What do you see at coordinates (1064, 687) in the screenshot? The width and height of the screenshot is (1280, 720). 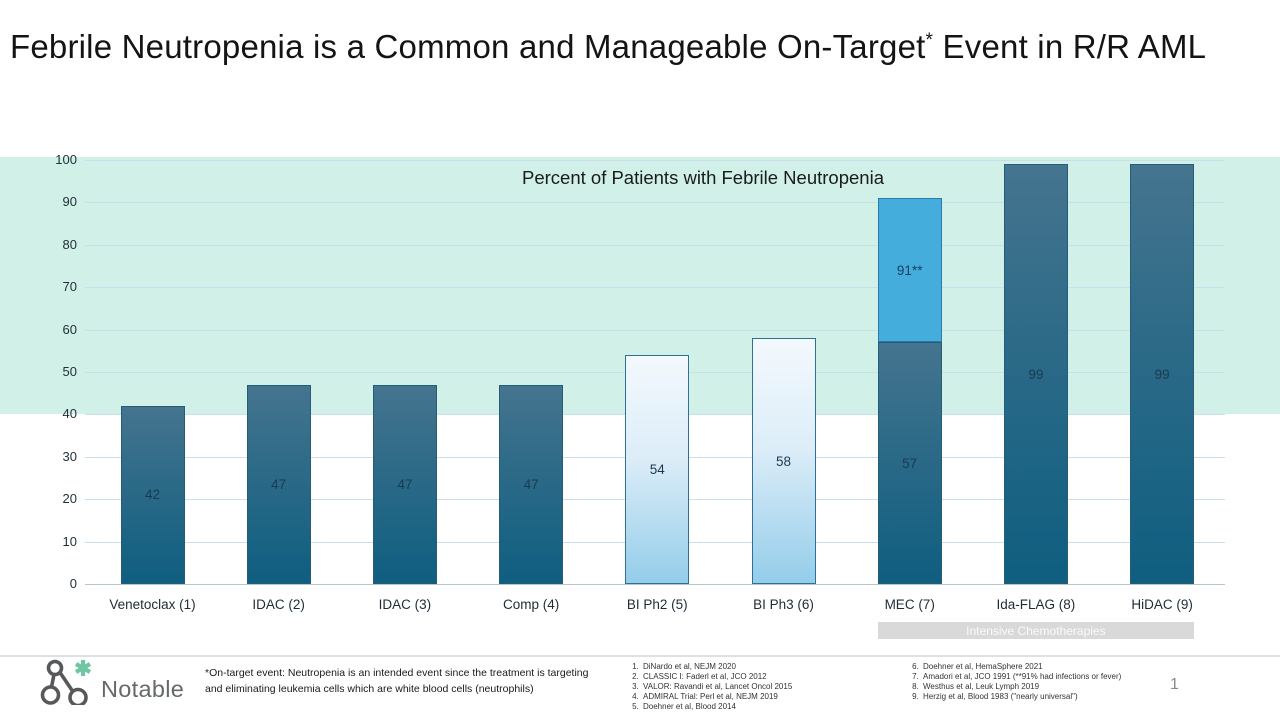 I see `reference-item: Westhus et al, Leuk Lymph 2019` at bounding box center [1064, 687].